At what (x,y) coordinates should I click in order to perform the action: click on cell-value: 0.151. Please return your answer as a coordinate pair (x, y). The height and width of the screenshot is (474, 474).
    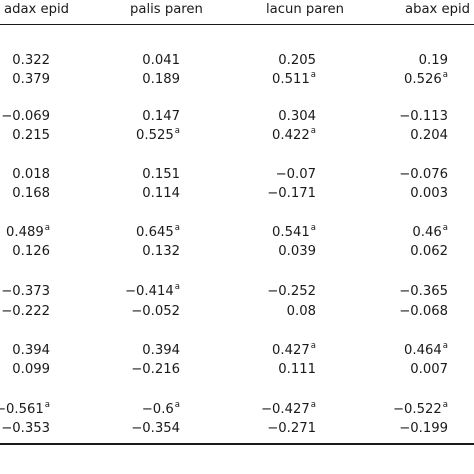
    Looking at the image, I should click on (161, 174).